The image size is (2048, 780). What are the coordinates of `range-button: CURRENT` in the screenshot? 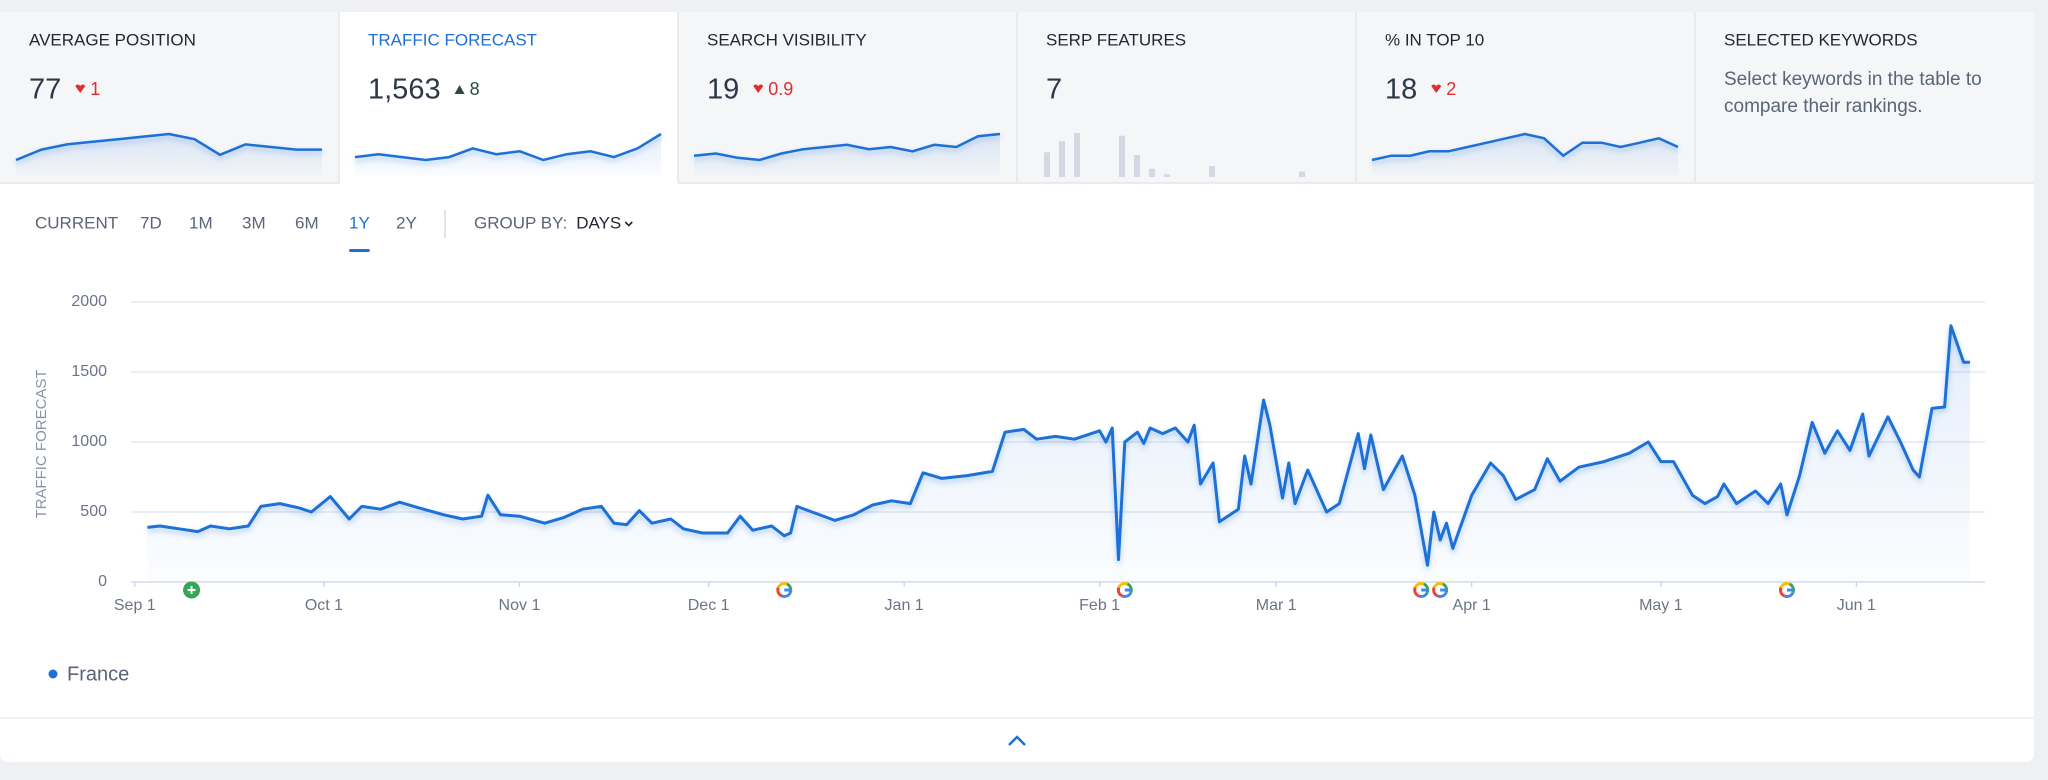 It's located at (76, 222).